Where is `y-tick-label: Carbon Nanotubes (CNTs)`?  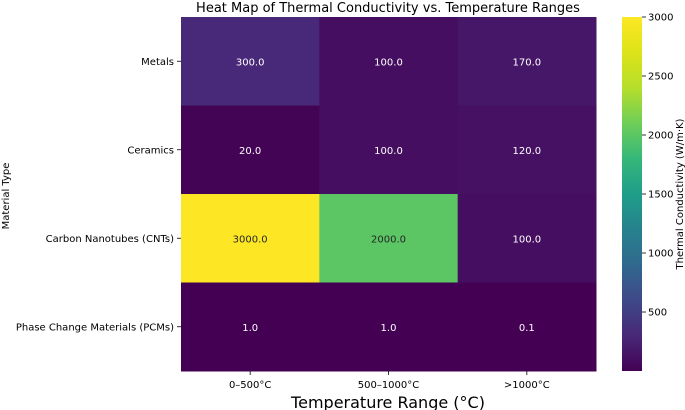
y-tick-label: Carbon Nanotubes (CNTs) is located at coordinates (110, 239).